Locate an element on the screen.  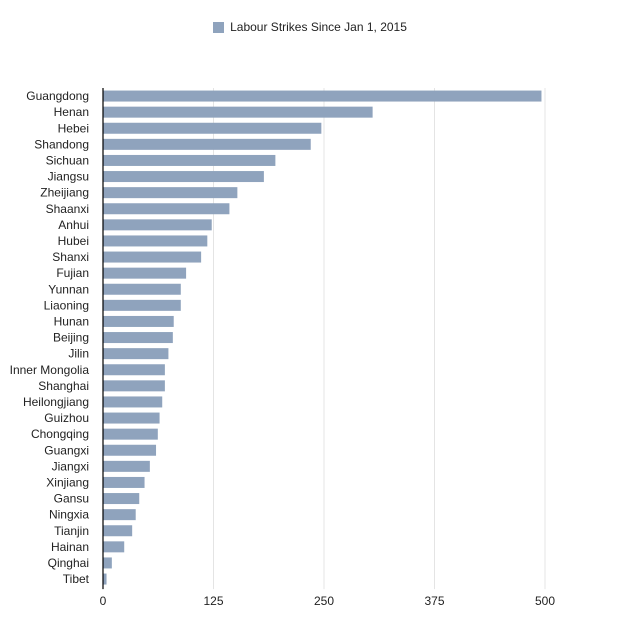
category-label: Heilongjiang is located at coordinates (56, 402).